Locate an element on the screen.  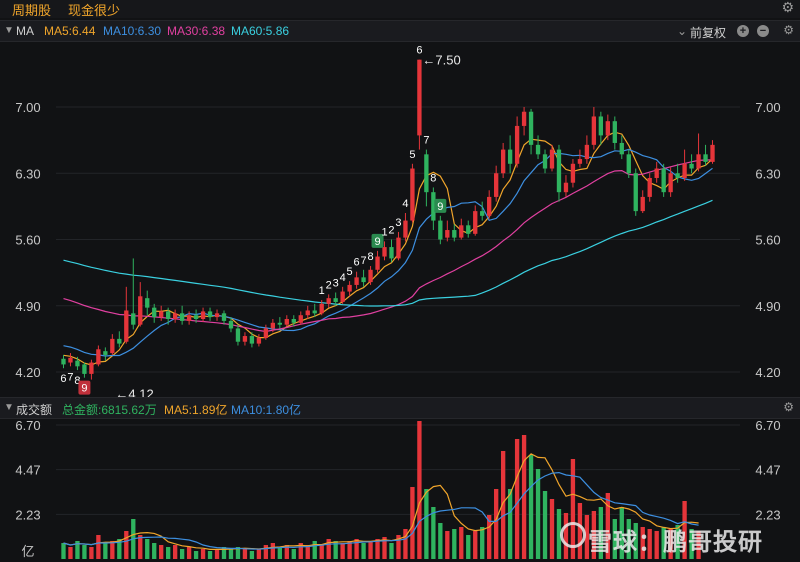
tag-low-cash: 现金很少 is located at coordinates (94, 10).